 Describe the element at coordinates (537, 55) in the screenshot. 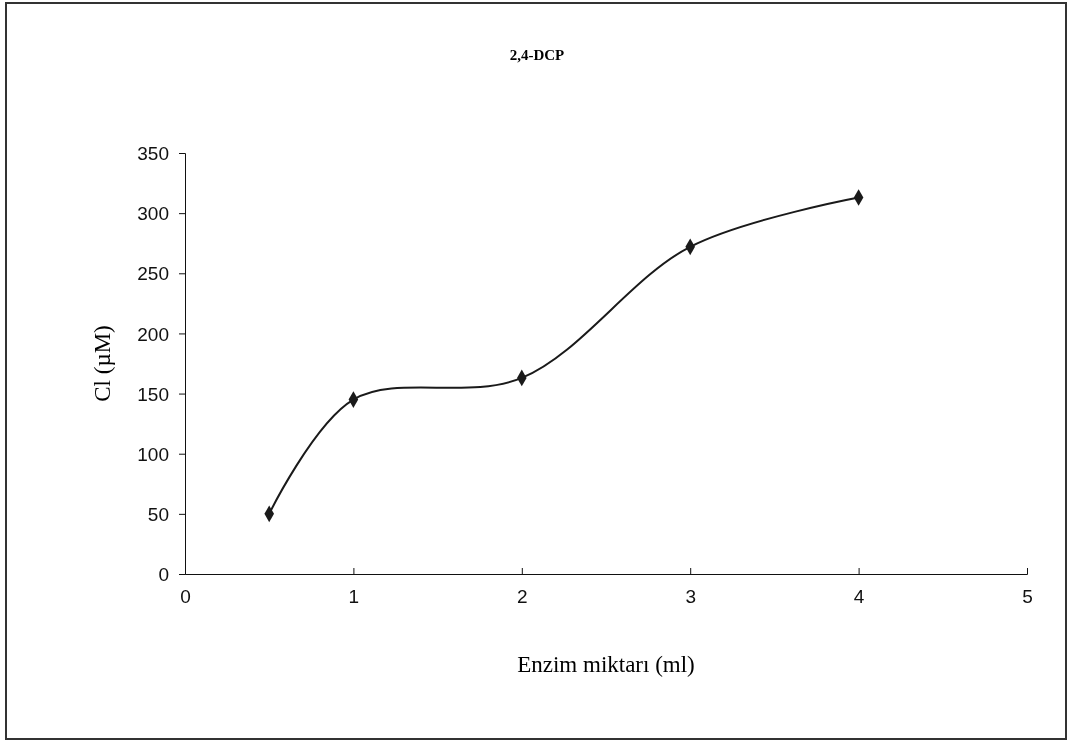

I see `chart-title: 2,4-DCP` at that location.